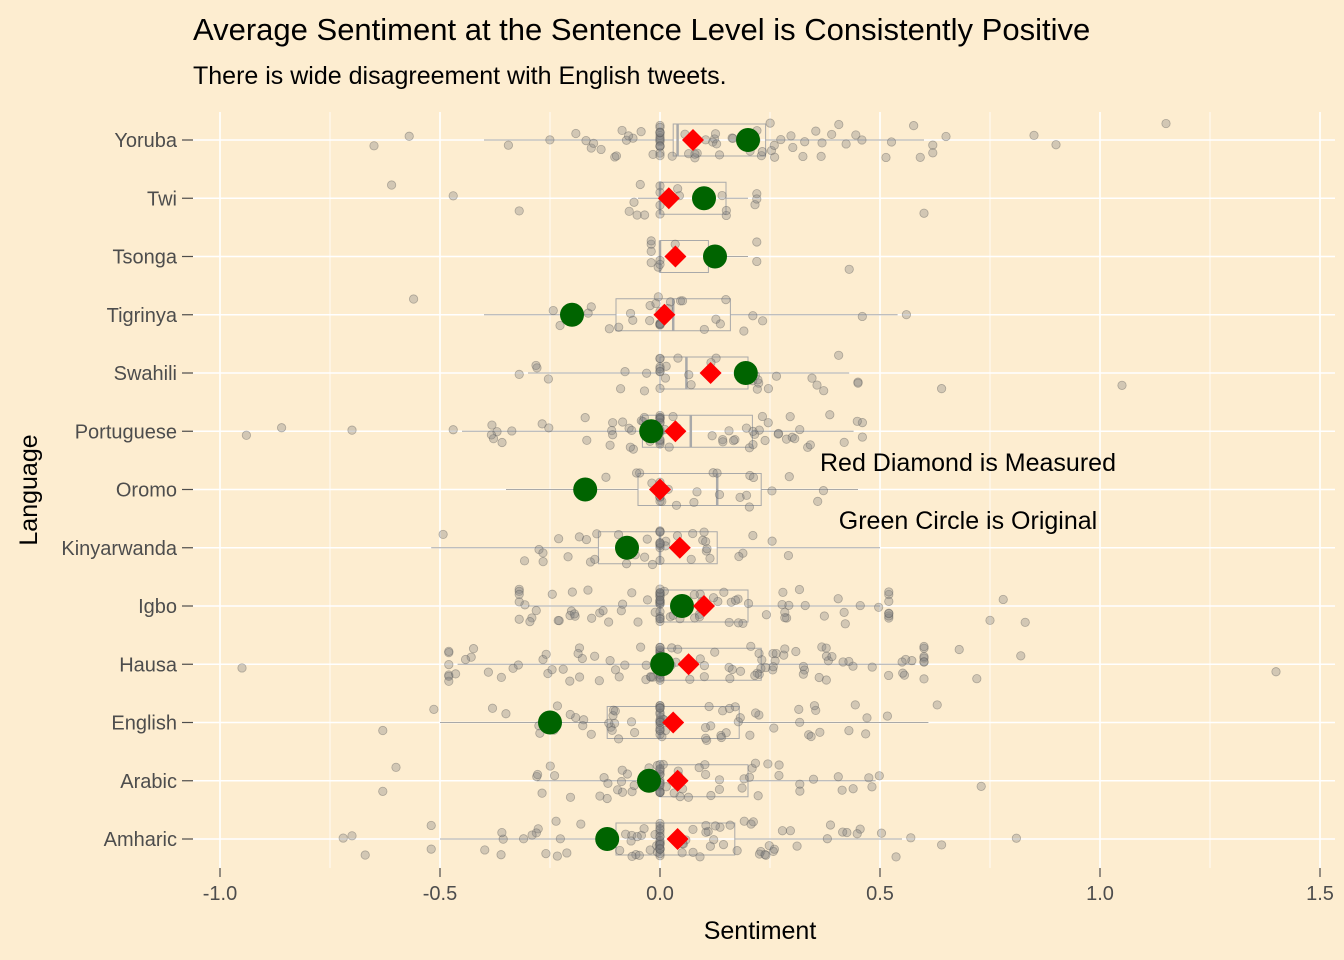 The width and height of the screenshot is (1344, 960). Describe the element at coordinates (649, 780) in the screenshot. I see `original-circle-arabic` at that location.